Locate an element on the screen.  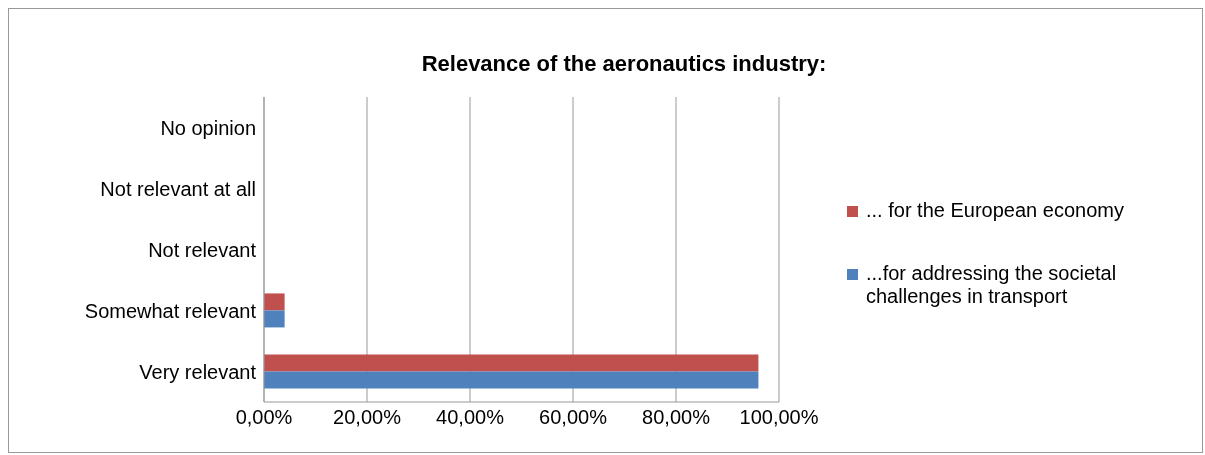
y-tick-label: Not relevant at all is located at coordinates (178, 188).